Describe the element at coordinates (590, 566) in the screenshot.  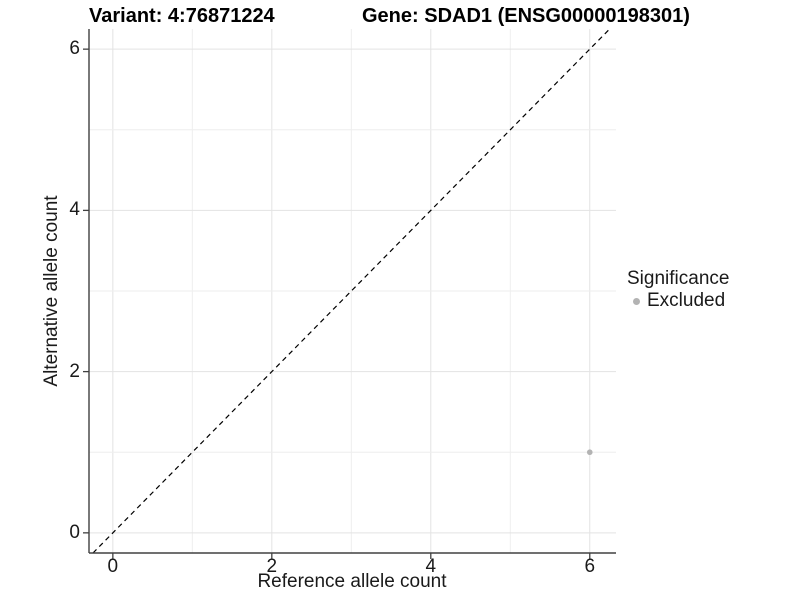
I see `x-tick-label: 6` at that location.